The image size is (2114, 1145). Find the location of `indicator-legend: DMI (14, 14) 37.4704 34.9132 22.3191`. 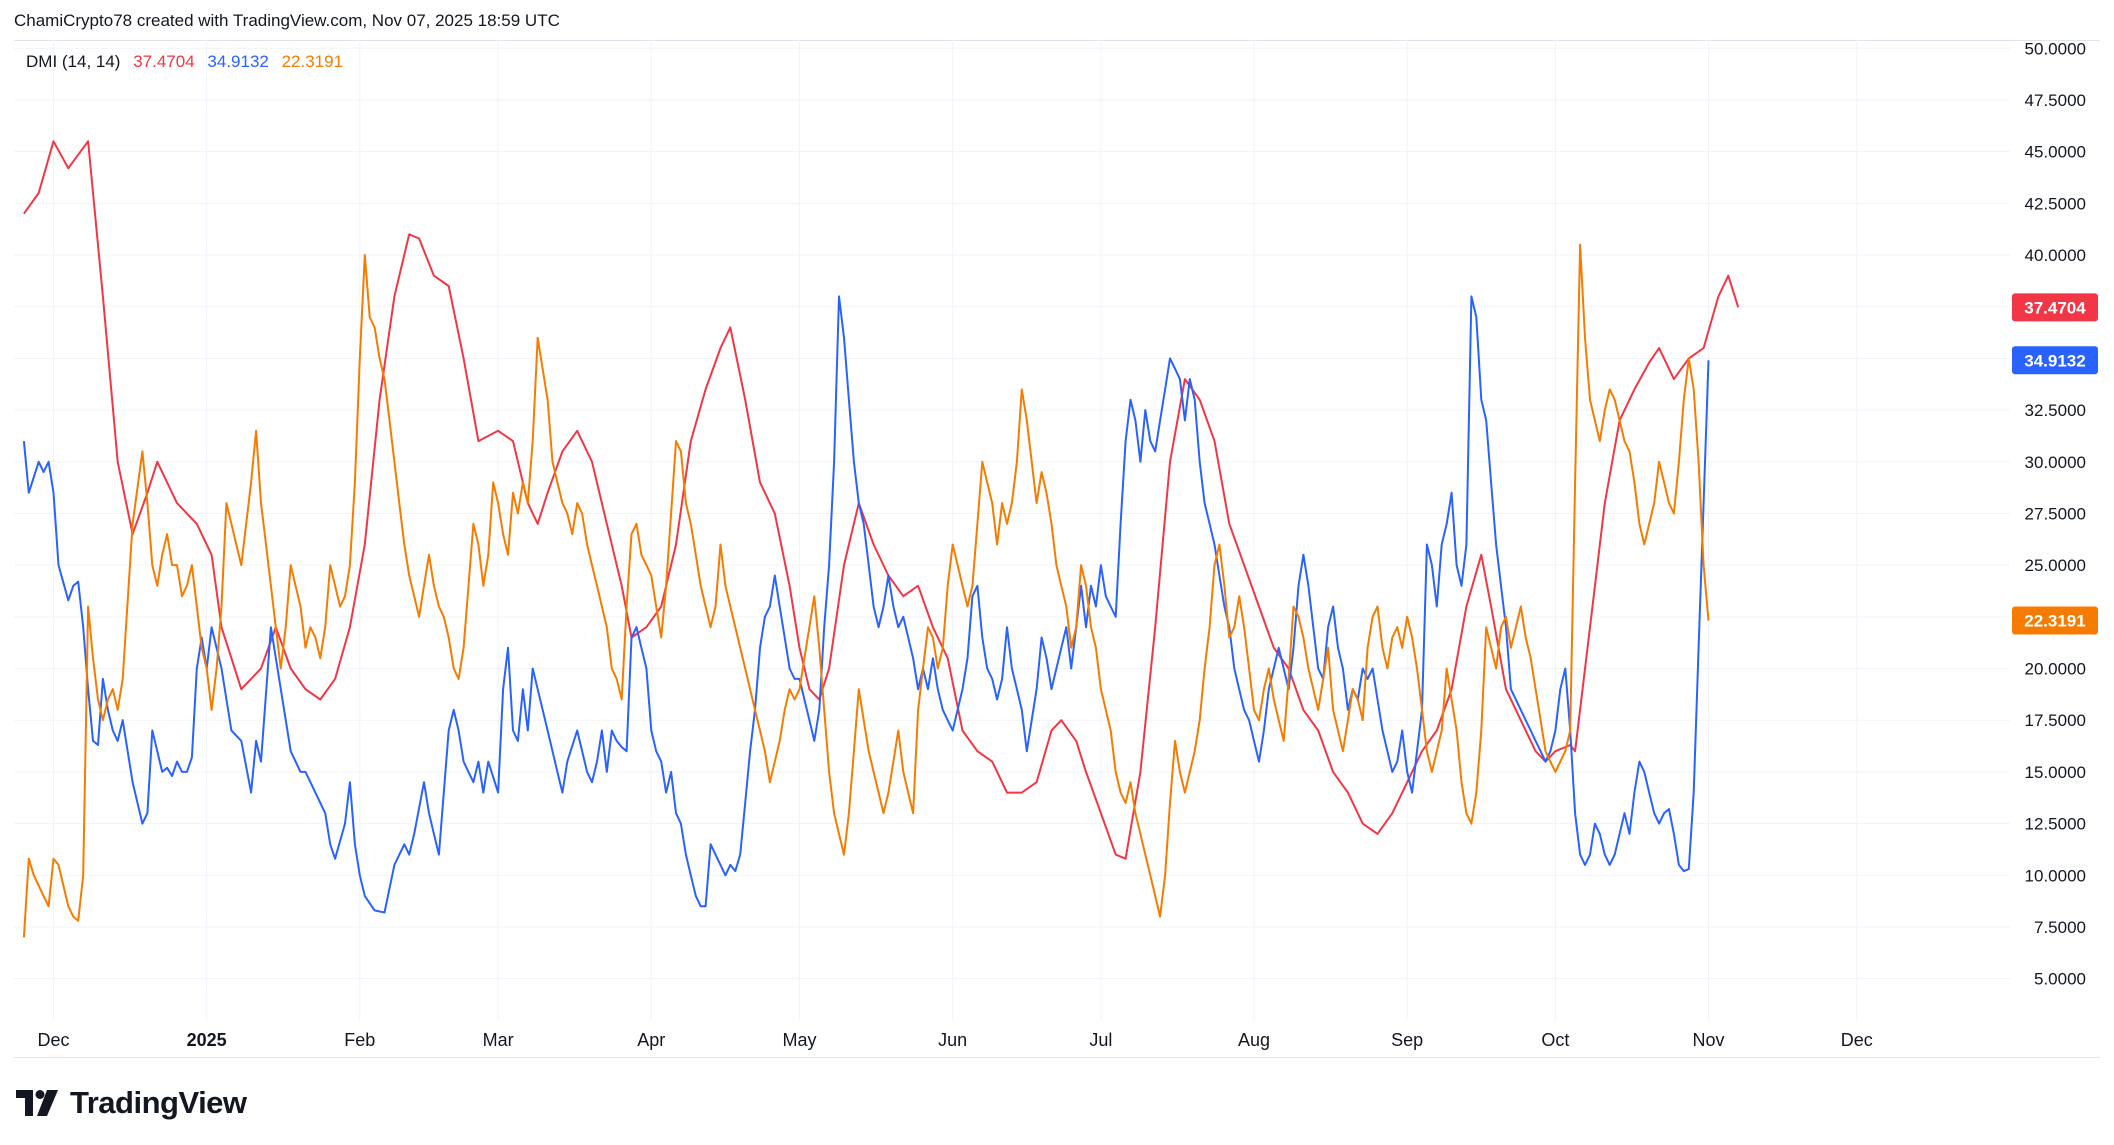

indicator-legend: DMI (14, 14) 37.4704 34.9132 22.3191 is located at coordinates (188, 62).